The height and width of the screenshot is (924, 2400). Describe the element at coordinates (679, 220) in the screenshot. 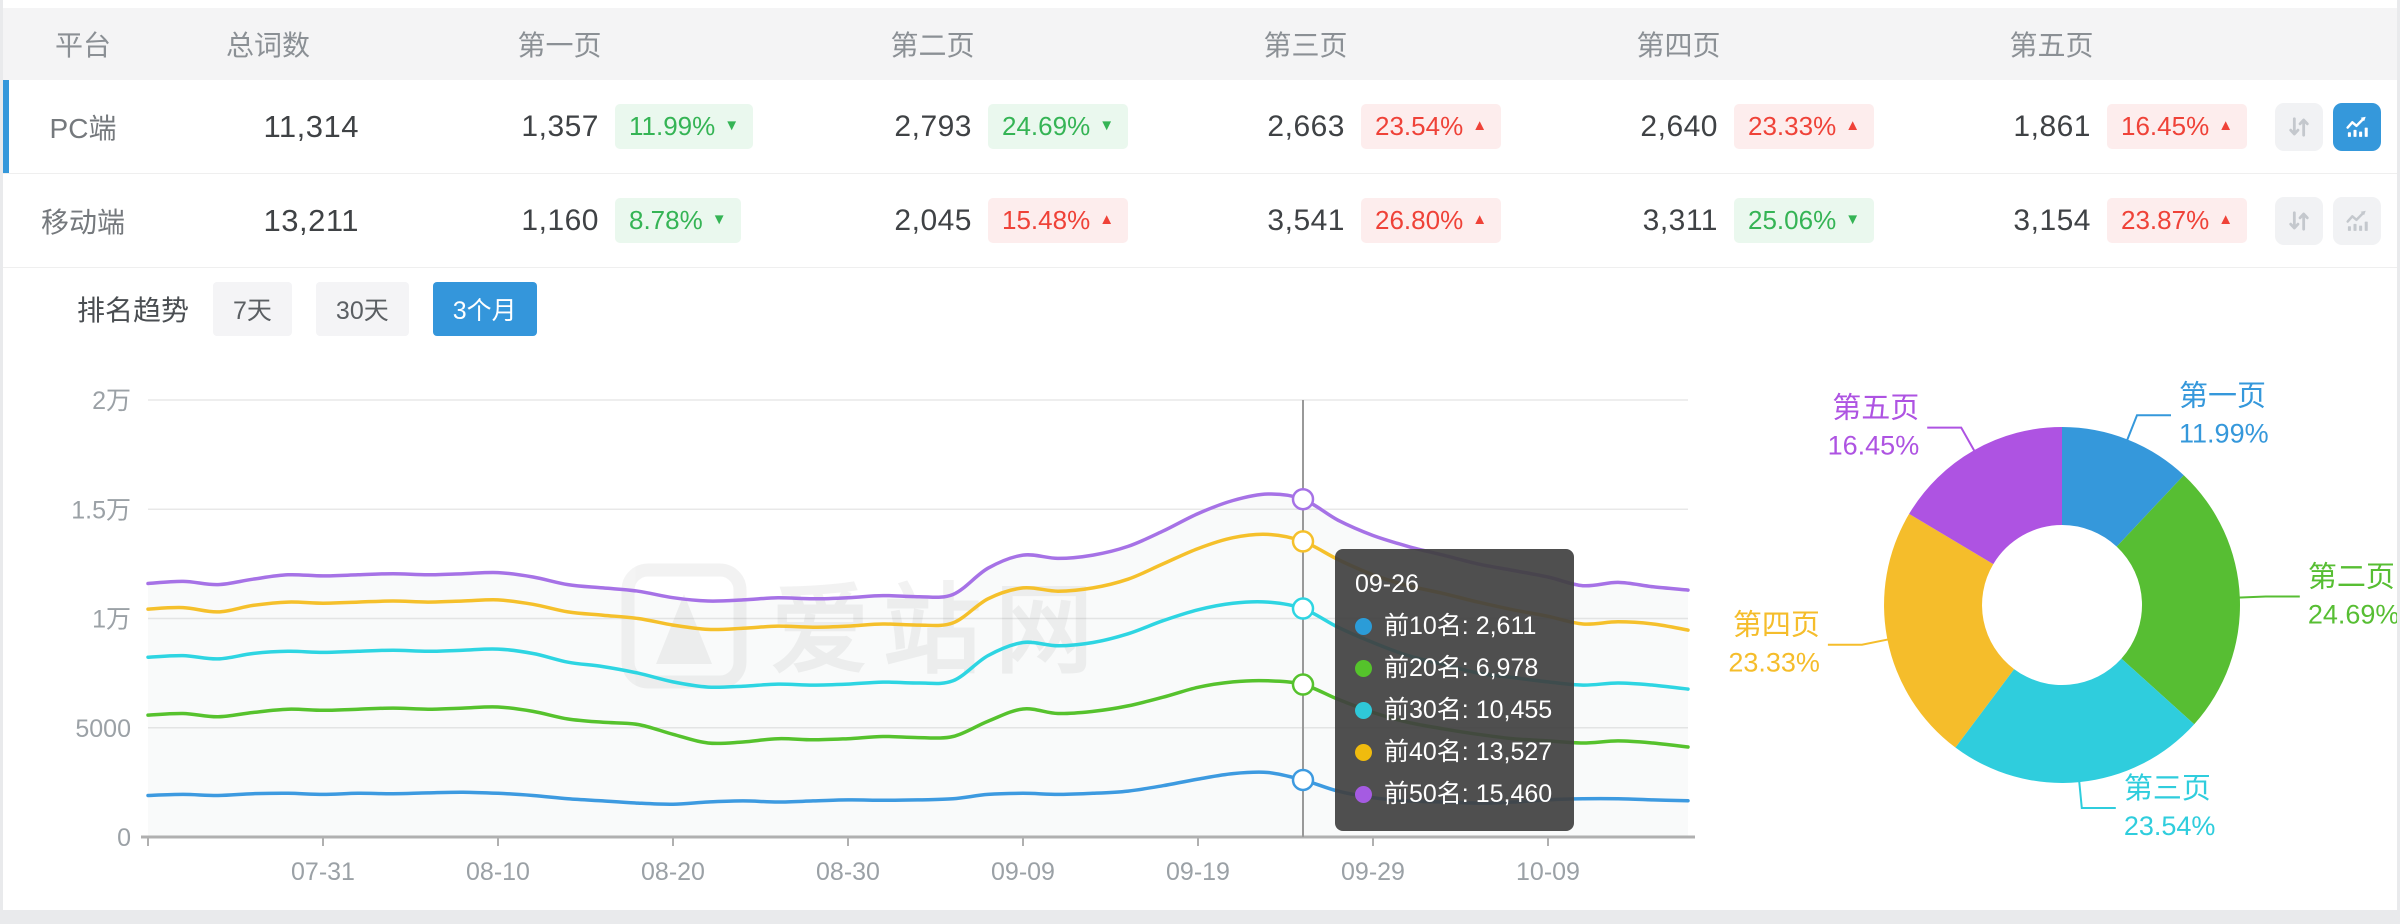

I see `page1-change-badge: 8.78% ▼` at that location.